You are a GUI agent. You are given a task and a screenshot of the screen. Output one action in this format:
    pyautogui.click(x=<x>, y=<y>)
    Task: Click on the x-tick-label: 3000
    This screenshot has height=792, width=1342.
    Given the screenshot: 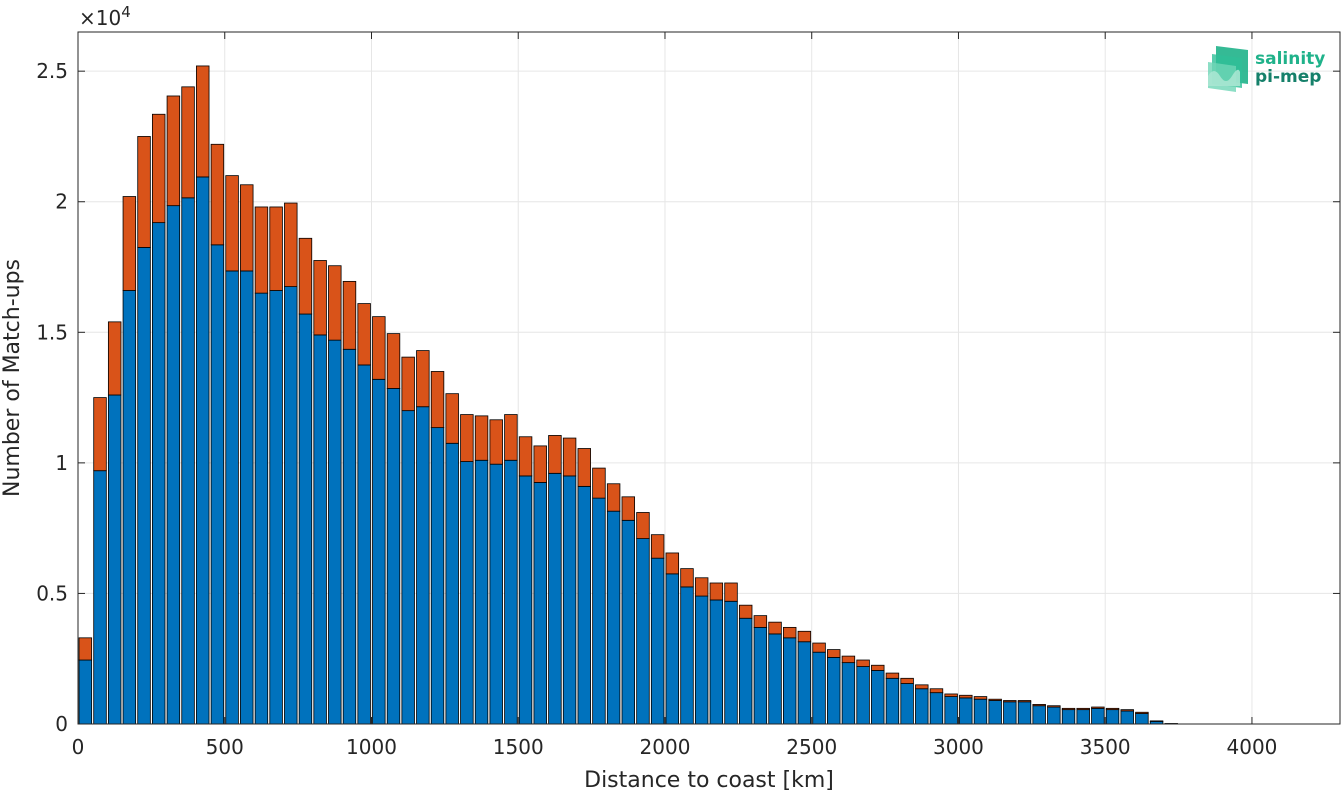 What is the action you would take?
    pyautogui.click(x=958, y=747)
    